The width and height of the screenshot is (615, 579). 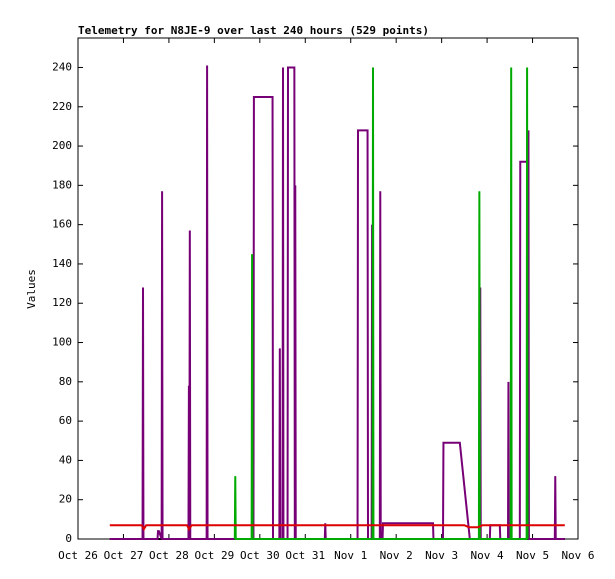 What do you see at coordinates (65, 381) in the screenshot?
I see `y-tick-label: 80` at bounding box center [65, 381].